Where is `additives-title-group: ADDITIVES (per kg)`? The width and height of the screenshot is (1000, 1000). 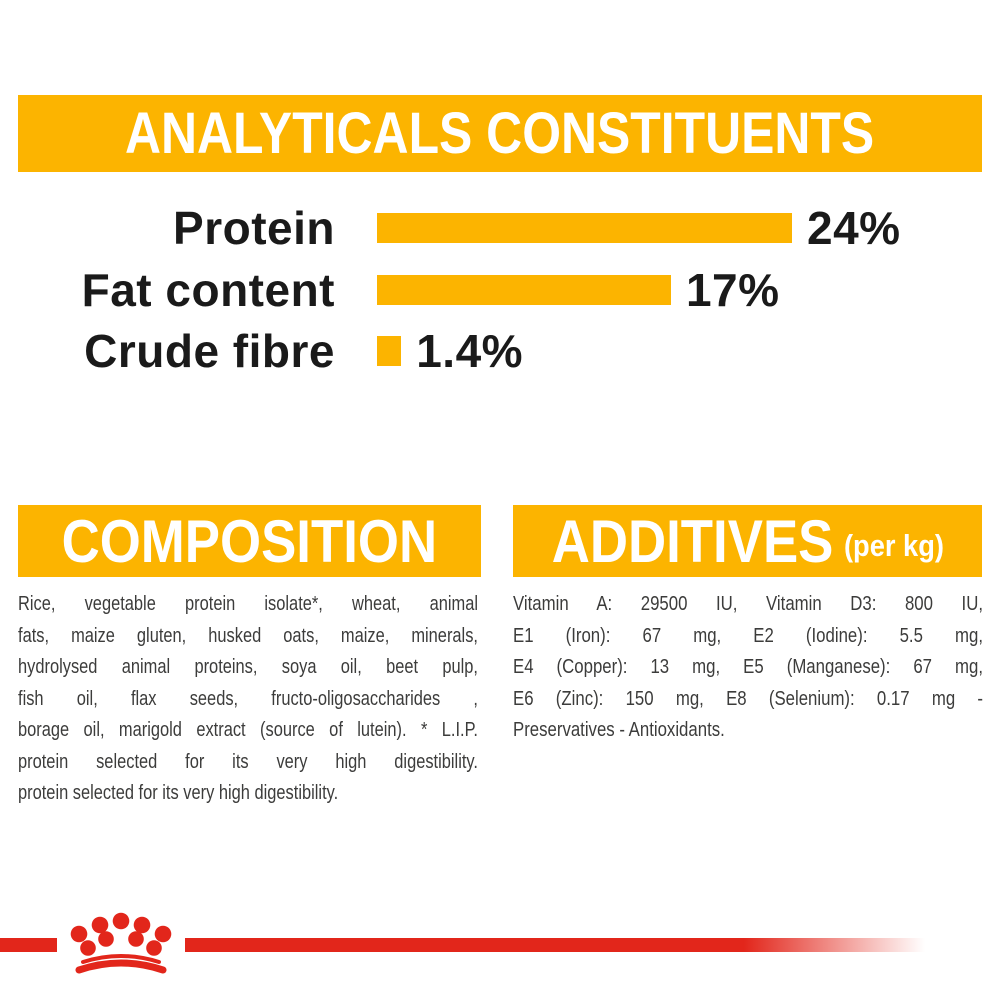
additives-title-group: ADDITIVES (per kg) is located at coordinates (747, 541).